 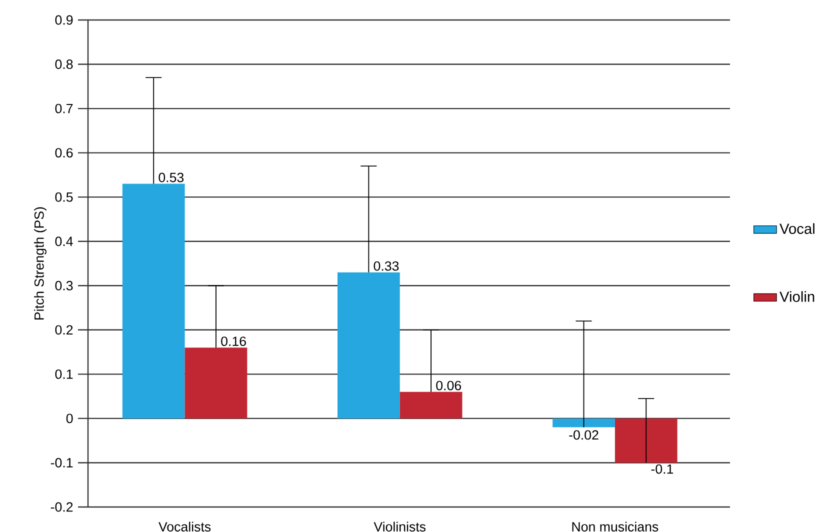 I want to click on y-tick-label: 0.9, so click(x=64, y=20).